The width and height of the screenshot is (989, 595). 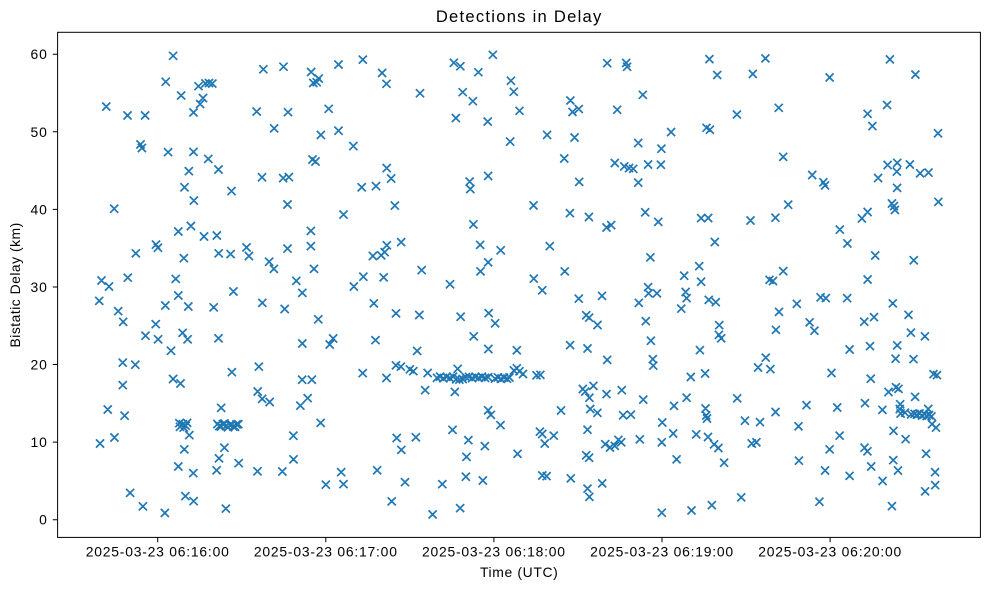 I want to click on svg-text: 2025-03-23 06:17:00, so click(x=326, y=551).